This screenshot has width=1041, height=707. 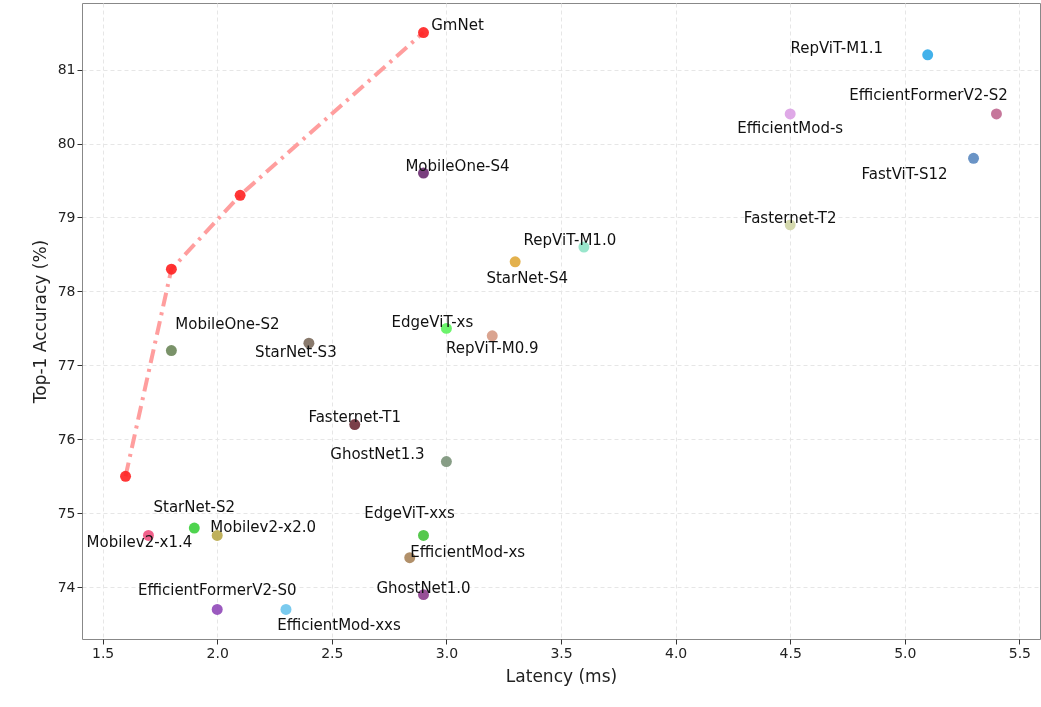 What do you see at coordinates (355, 416) in the screenshot?
I see `series-label: Fasternet-T1` at bounding box center [355, 416].